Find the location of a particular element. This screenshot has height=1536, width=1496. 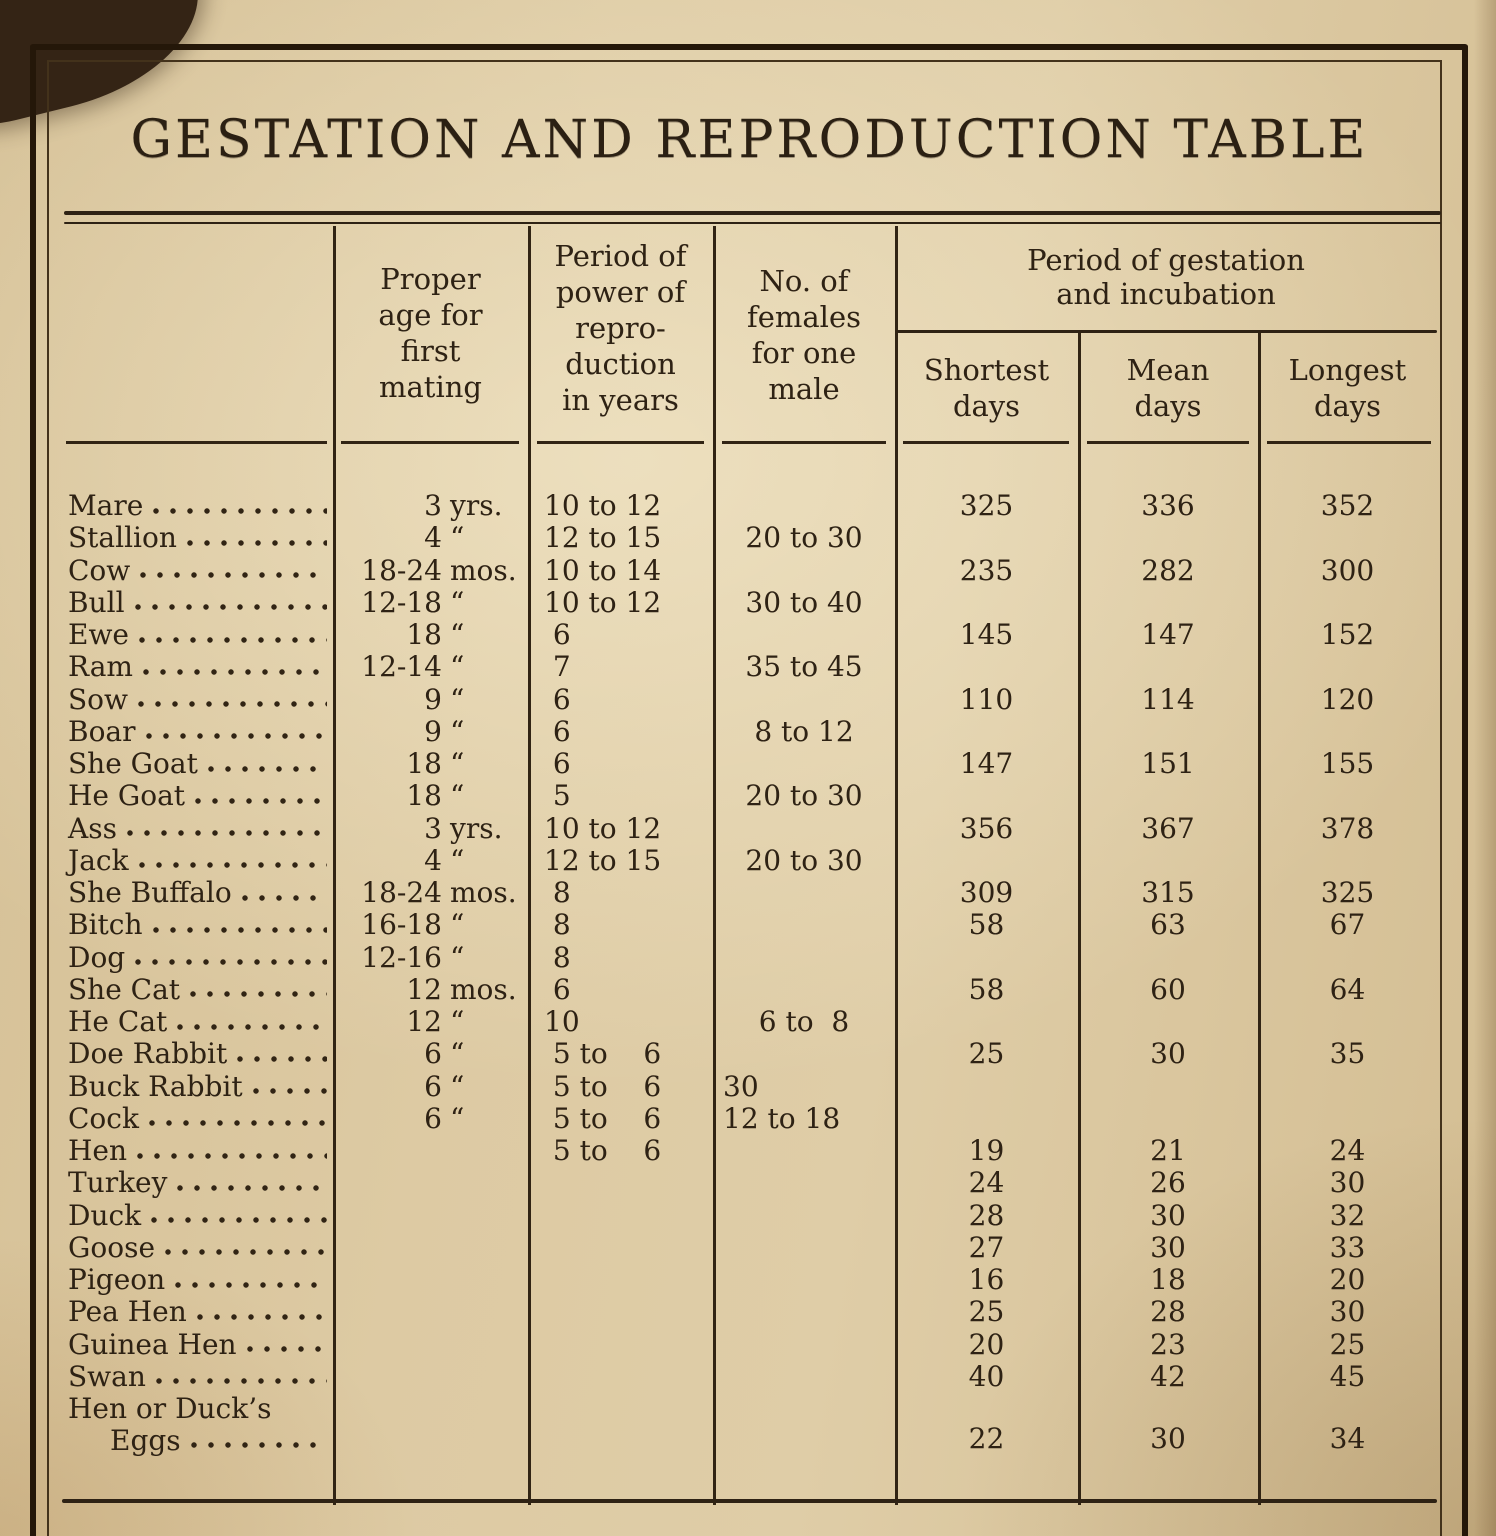

table-row: Ass 3 yrs. 10 to 12 356 367 378 is located at coordinates (749, 828).